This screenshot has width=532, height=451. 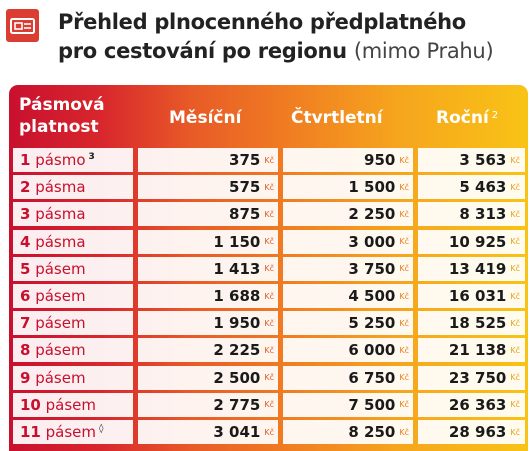 What do you see at coordinates (208, 432) in the screenshot?
I see `monthly-price-cell: 3 041 Kč` at bounding box center [208, 432].